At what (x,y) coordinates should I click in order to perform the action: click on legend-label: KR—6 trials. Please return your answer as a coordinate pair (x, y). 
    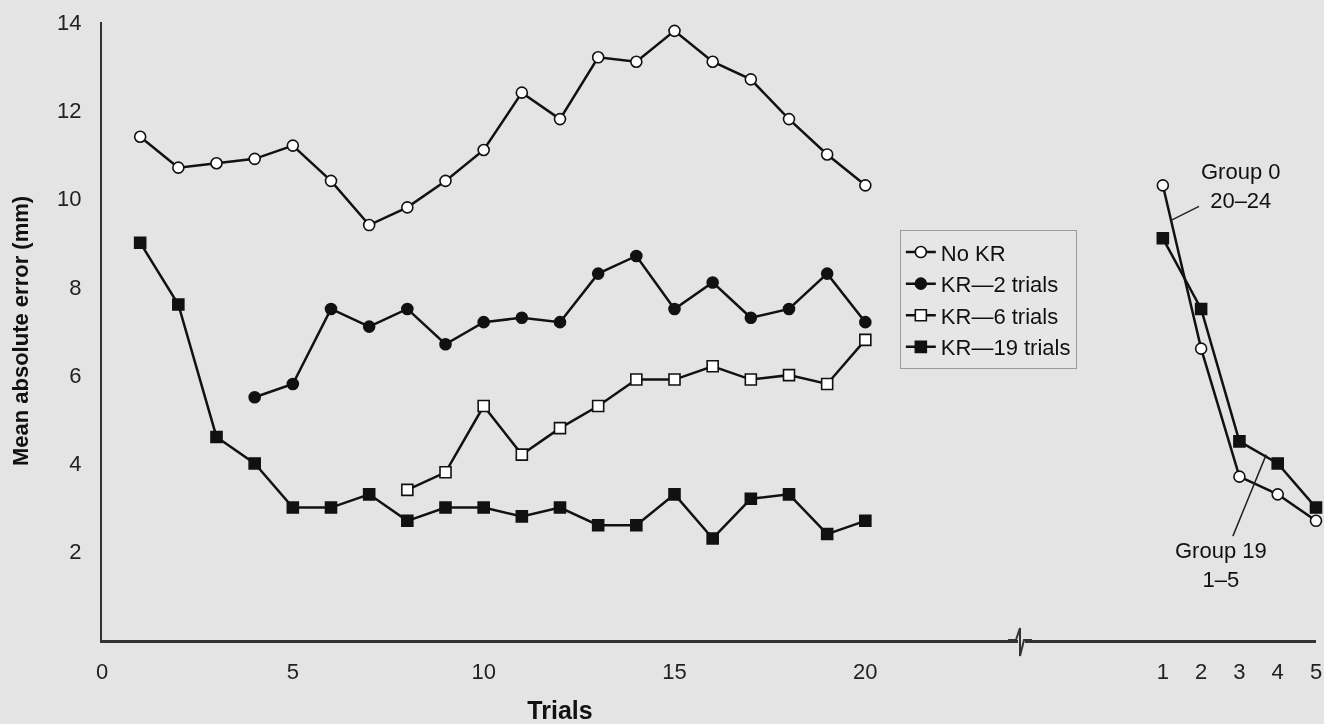
    Looking at the image, I should click on (999, 316).